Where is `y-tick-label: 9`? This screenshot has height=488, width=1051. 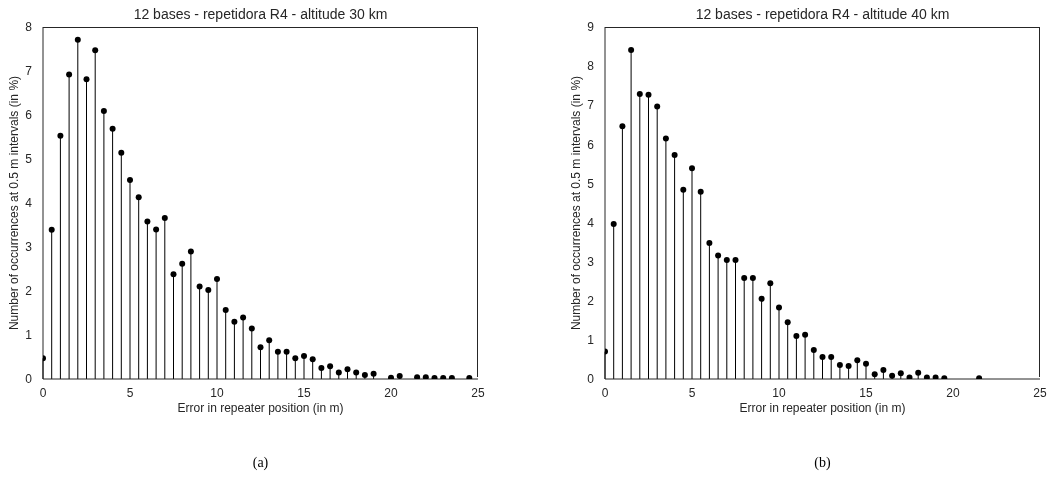
y-tick-label: 9 is located at coordinates (591, 27).